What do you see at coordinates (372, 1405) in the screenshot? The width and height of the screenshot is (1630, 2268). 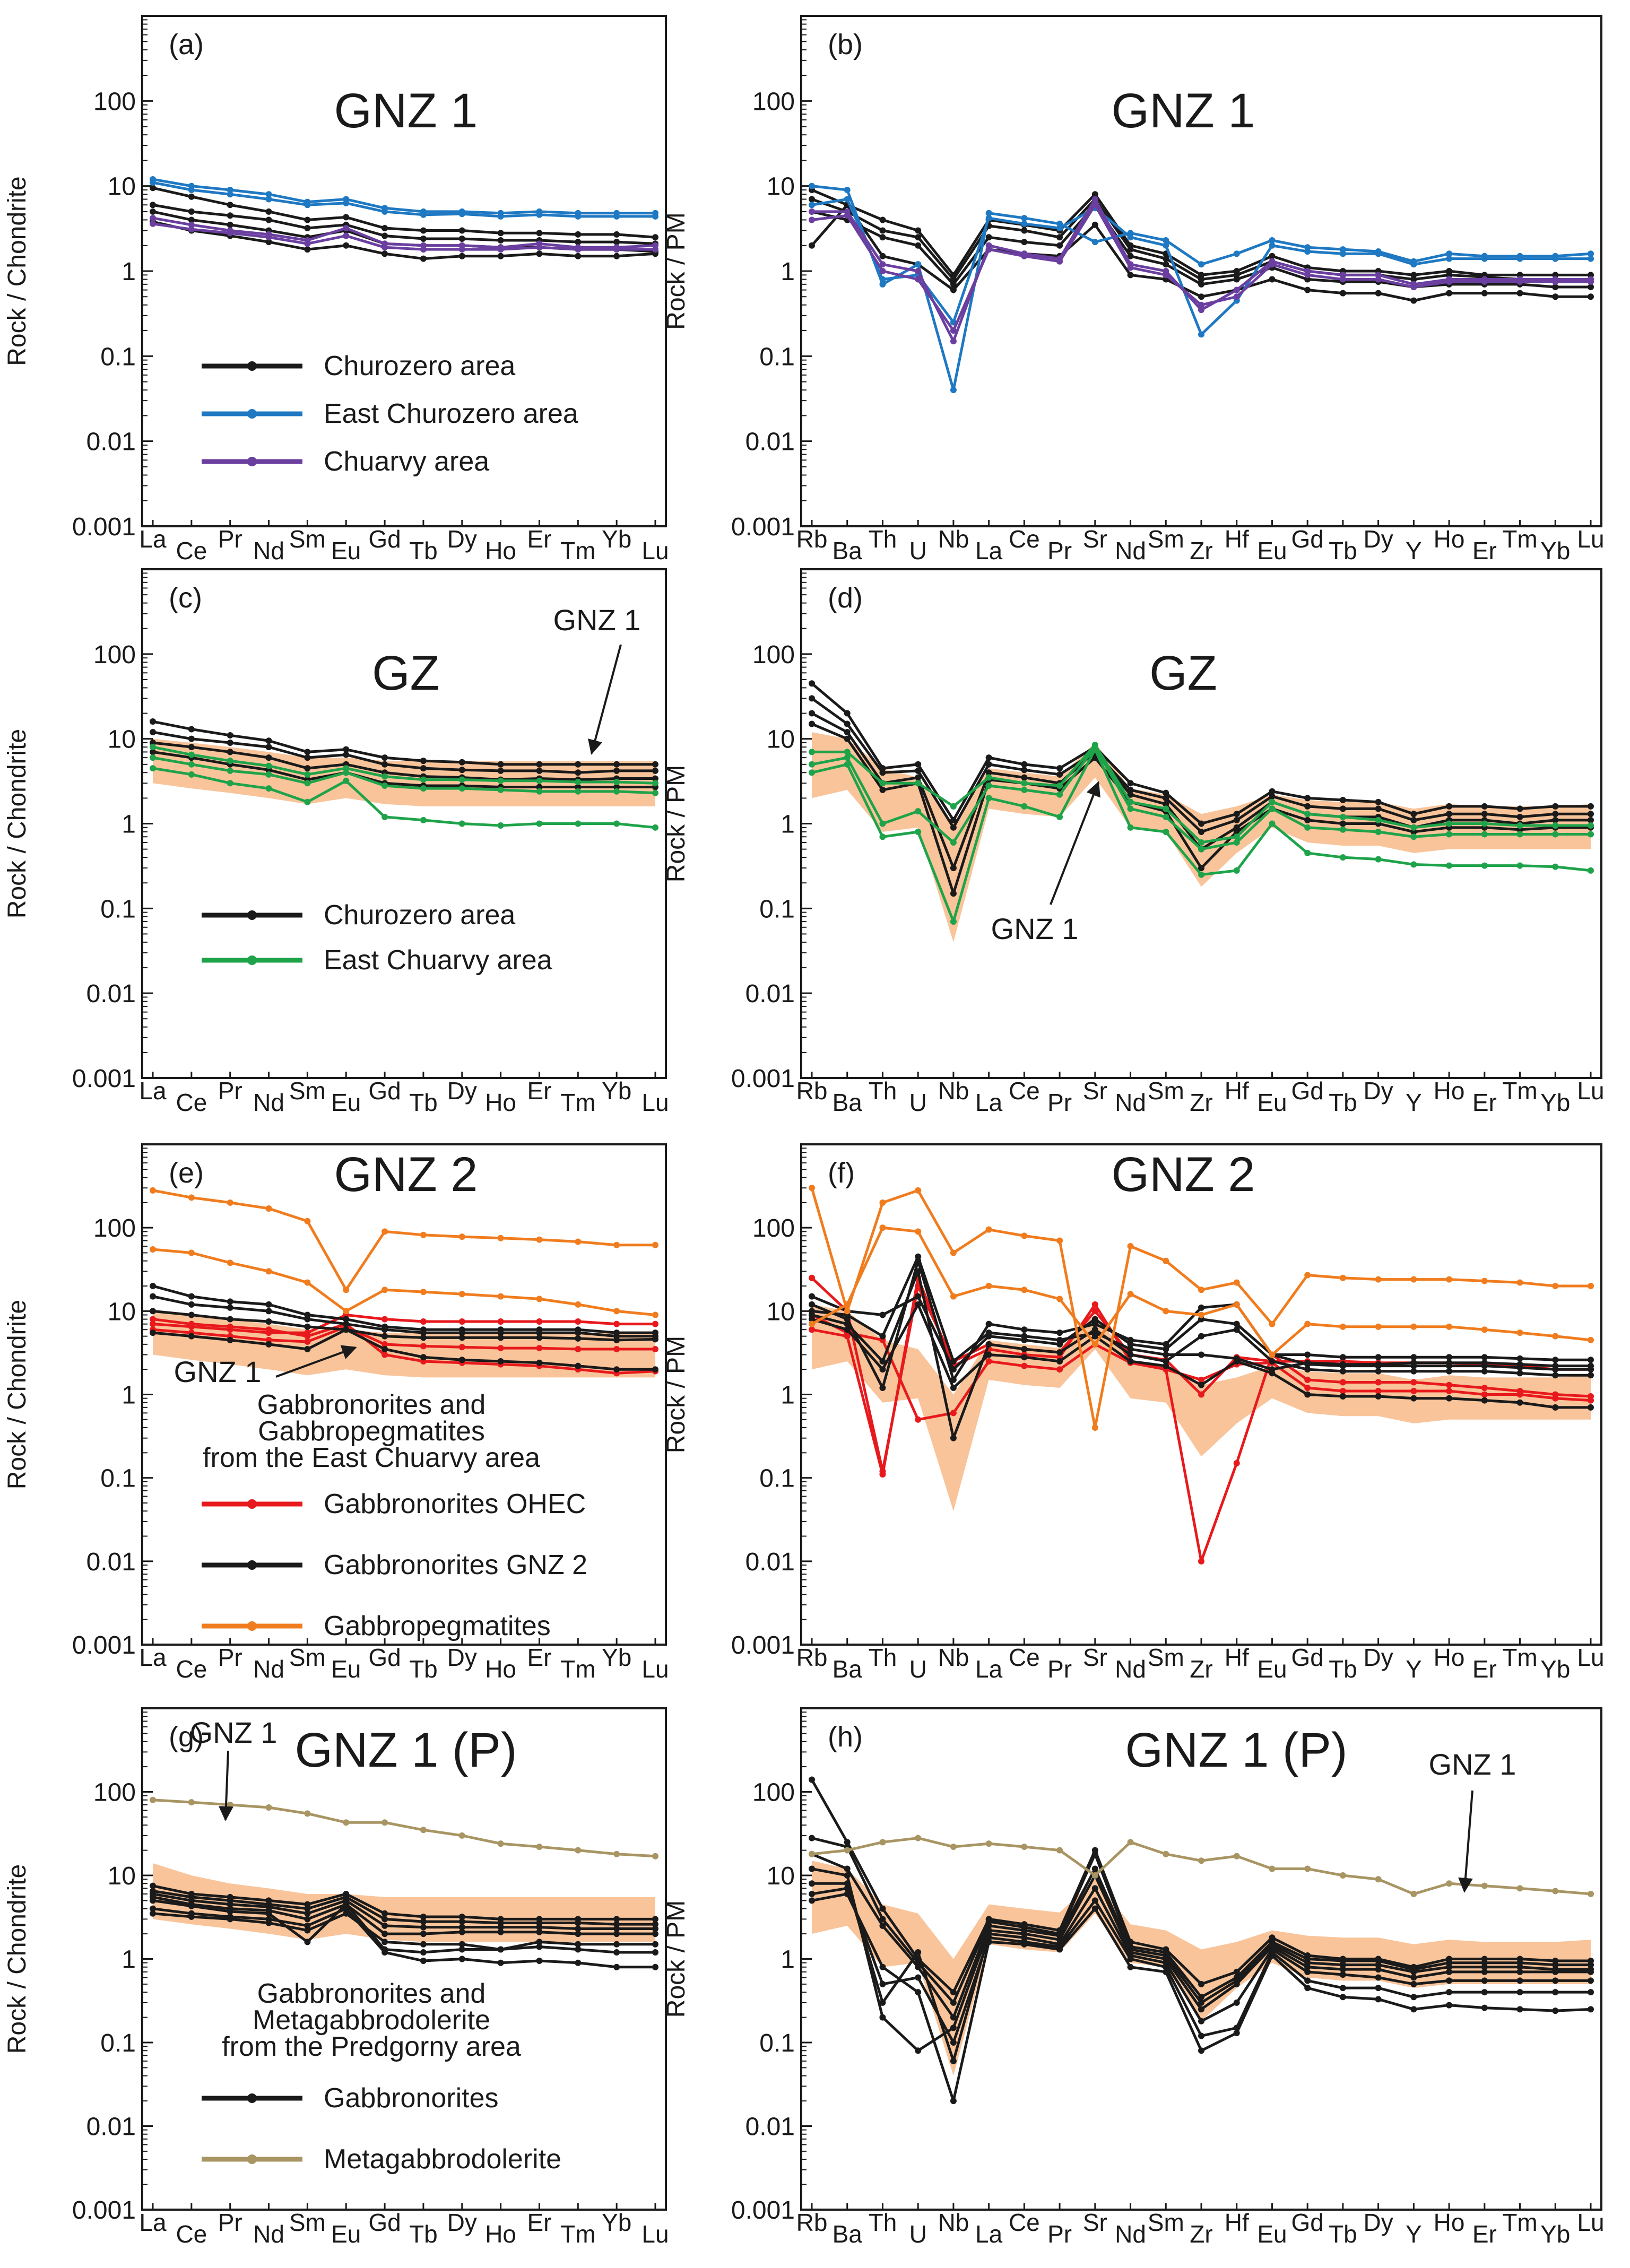 I see `annotation-note: Gabbronorites and` at bounding box center [372, 1405].